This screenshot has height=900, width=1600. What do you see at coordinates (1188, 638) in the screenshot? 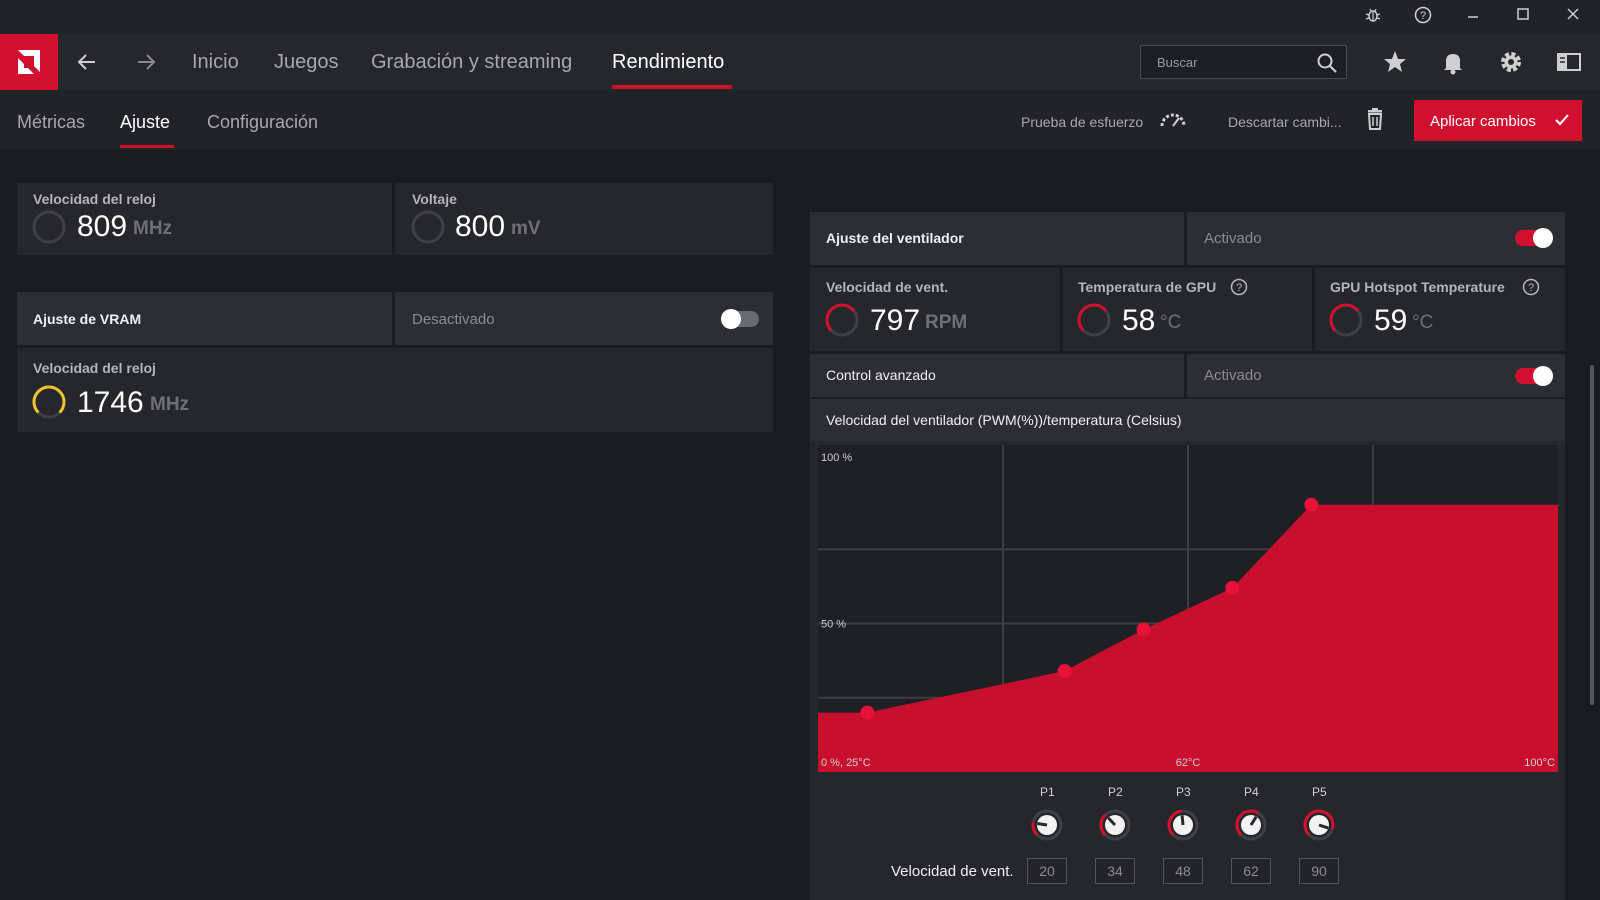
I see `fan-curve-area` at bounding box center [1188, 638].